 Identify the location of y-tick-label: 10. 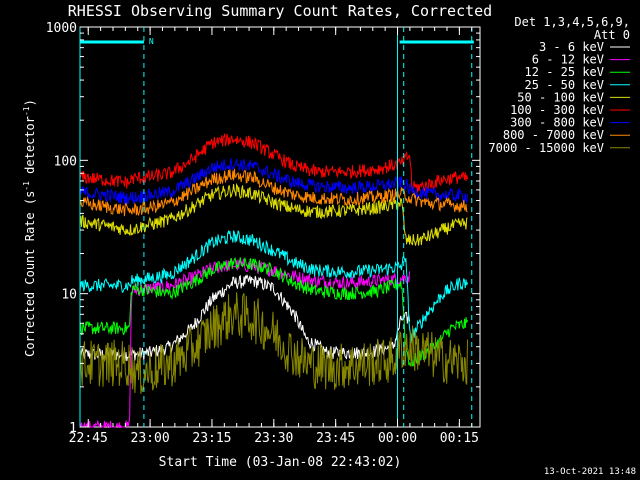
(69, 295).